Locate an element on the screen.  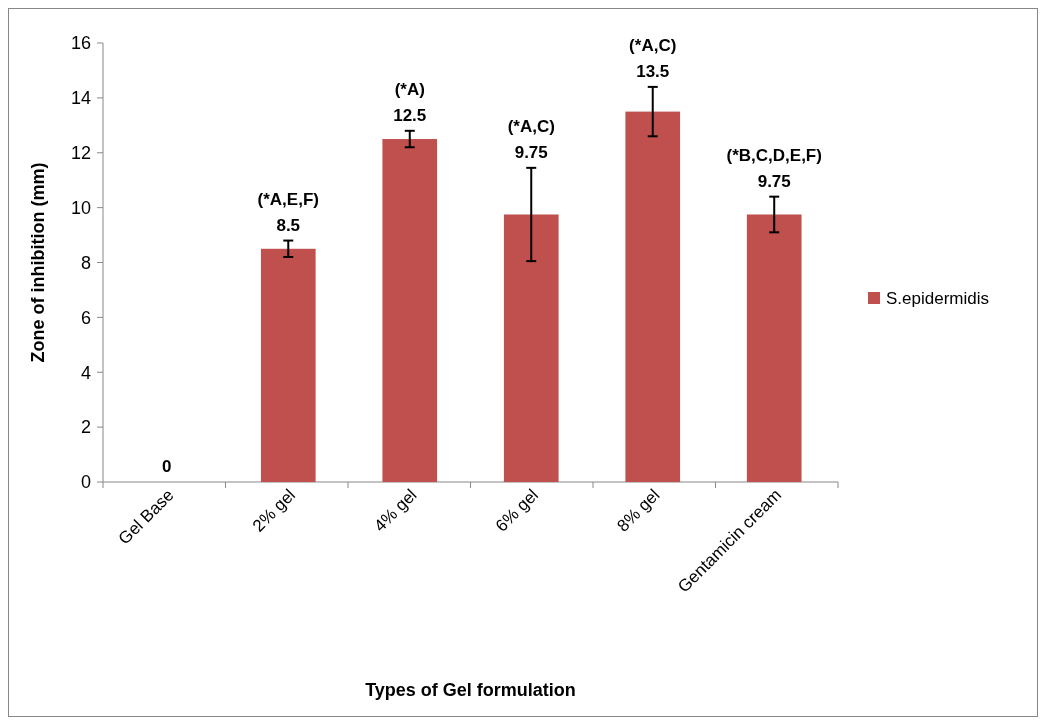
annotation: (*A) is located at coordinates (409, 89).